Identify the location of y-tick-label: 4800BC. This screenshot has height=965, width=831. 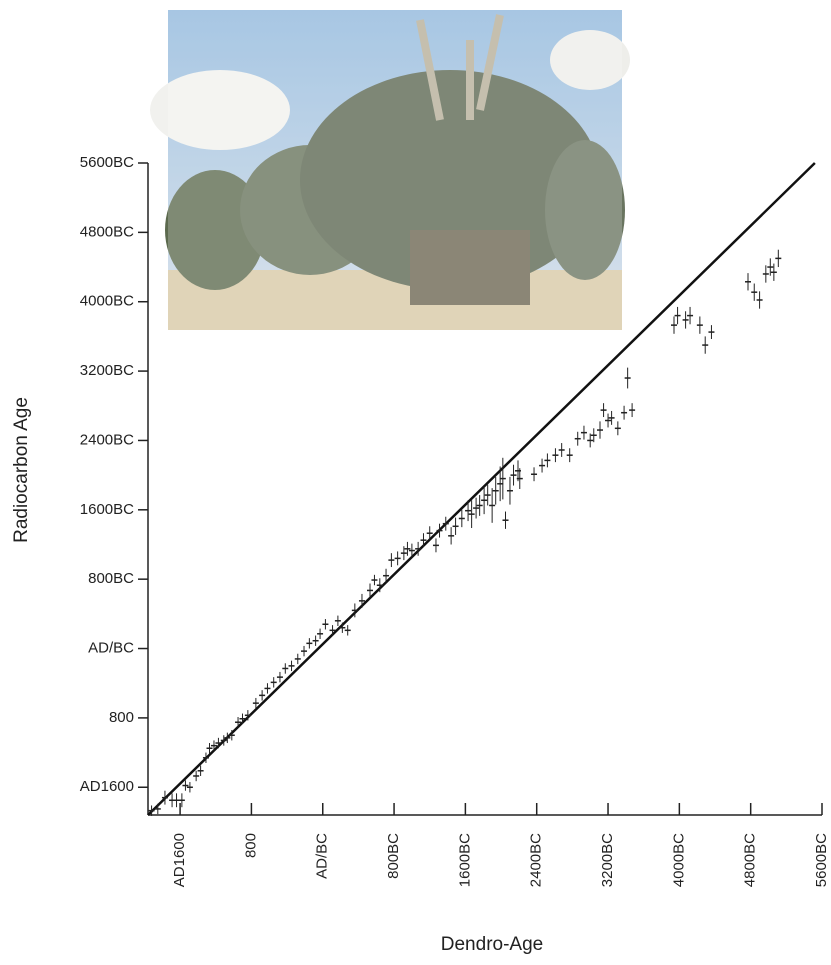
(107, 231).